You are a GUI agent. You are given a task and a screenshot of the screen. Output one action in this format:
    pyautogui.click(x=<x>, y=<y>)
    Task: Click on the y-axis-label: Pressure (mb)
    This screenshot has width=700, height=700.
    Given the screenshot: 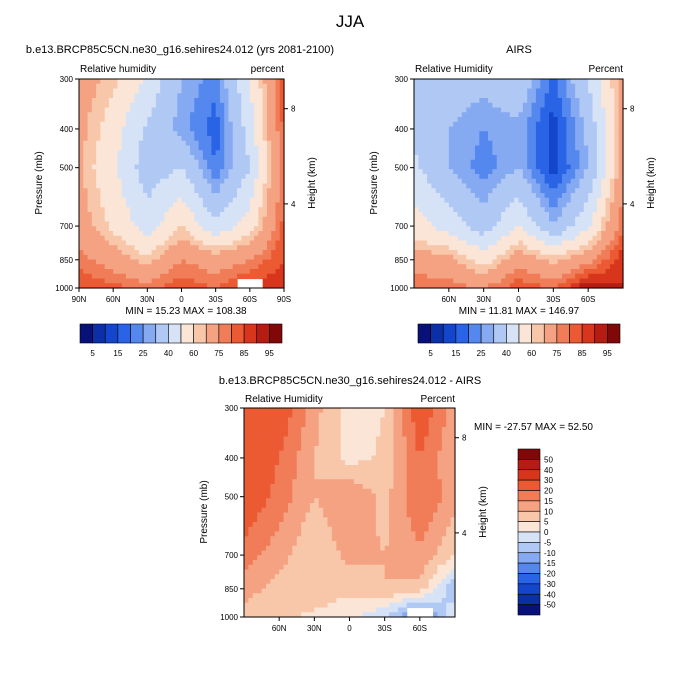 What is the action you would take?
    pyautogui.click(x=374, y=182)
    